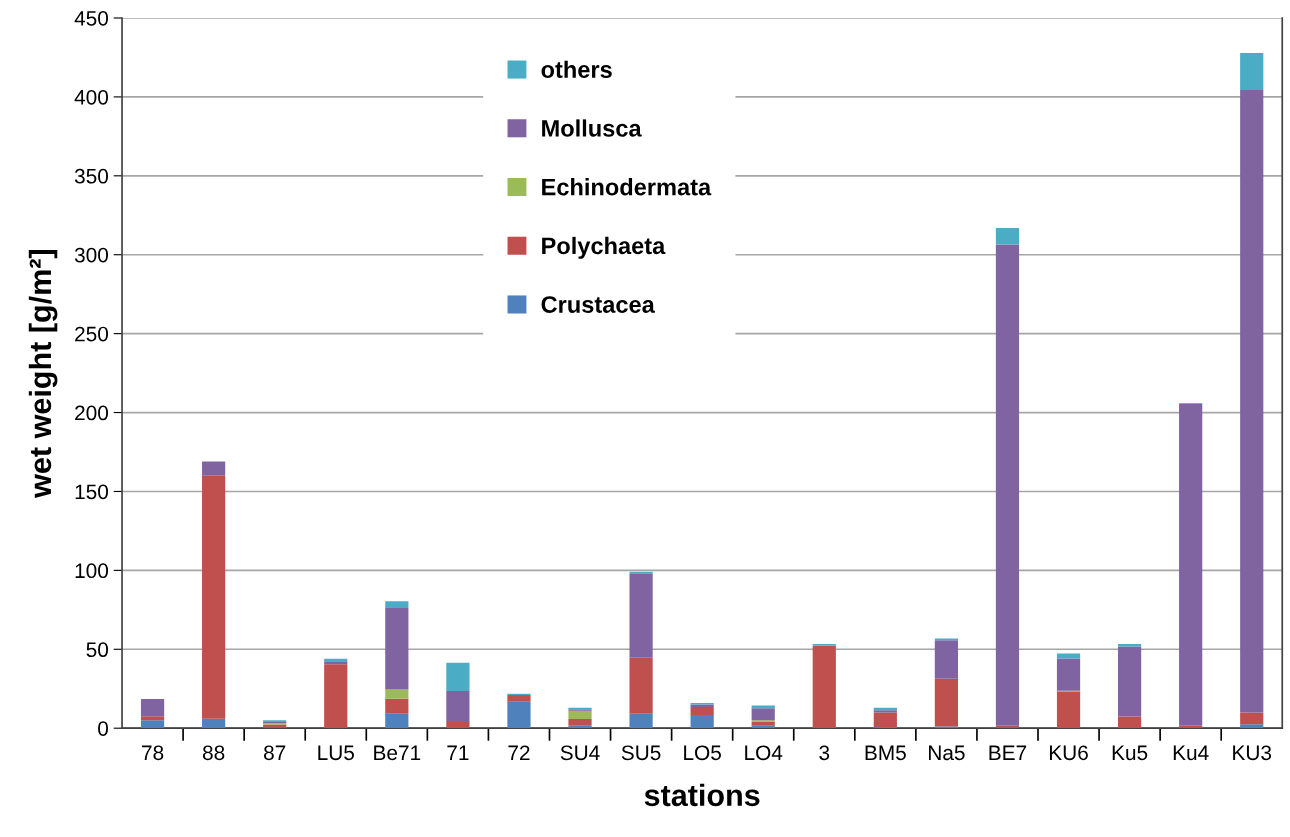 The height and width of the screenshot is (837, 1290). Describe the element at coordinates (91, 255) in the screenshot. I see `y-tick-label: 300` at that location.